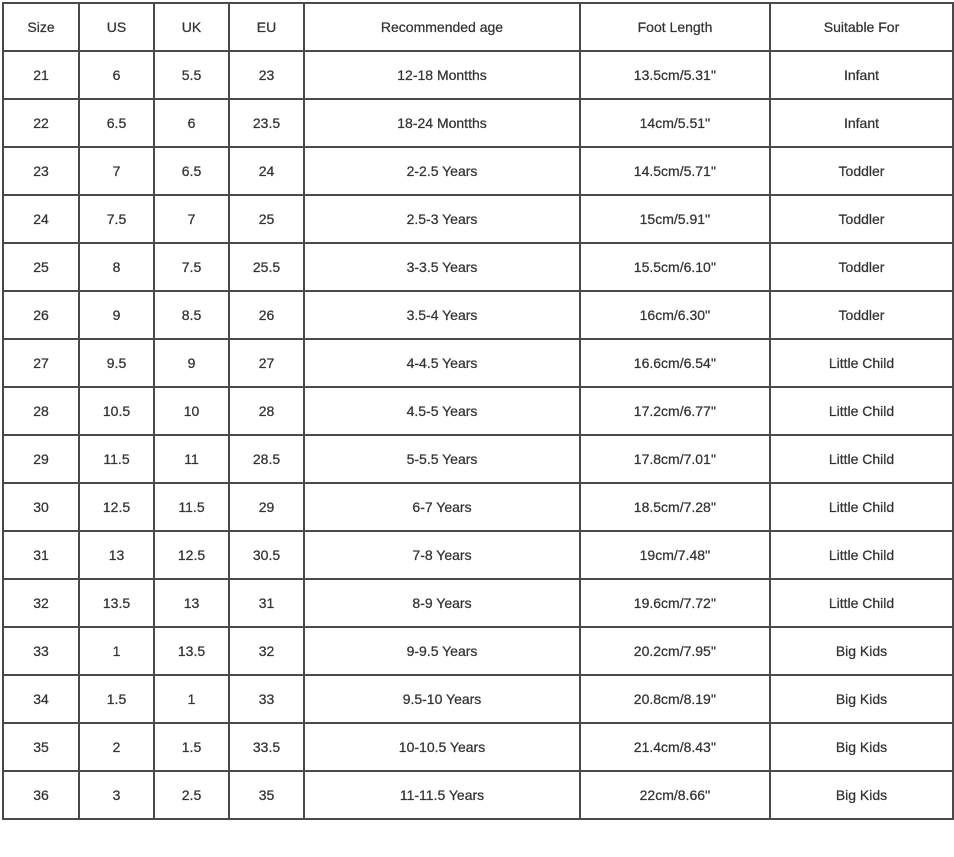 This screenshot has height=857, width=954. Describe the element at coordinates (41, 603) in the screenshot. I see `cell-size: 32` at that location.